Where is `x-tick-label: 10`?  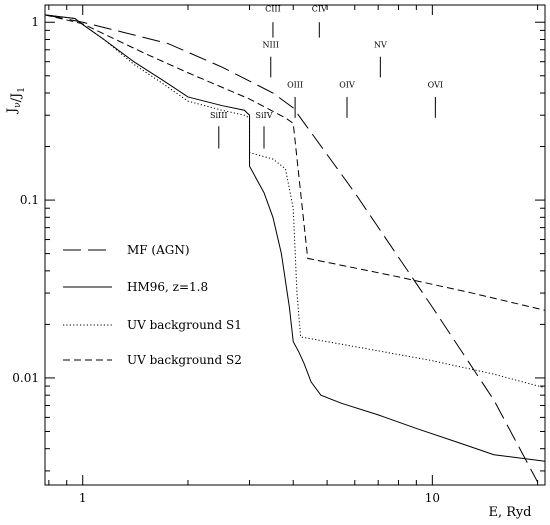 x-tick-label: 10 is located at coordinates (432, 498).